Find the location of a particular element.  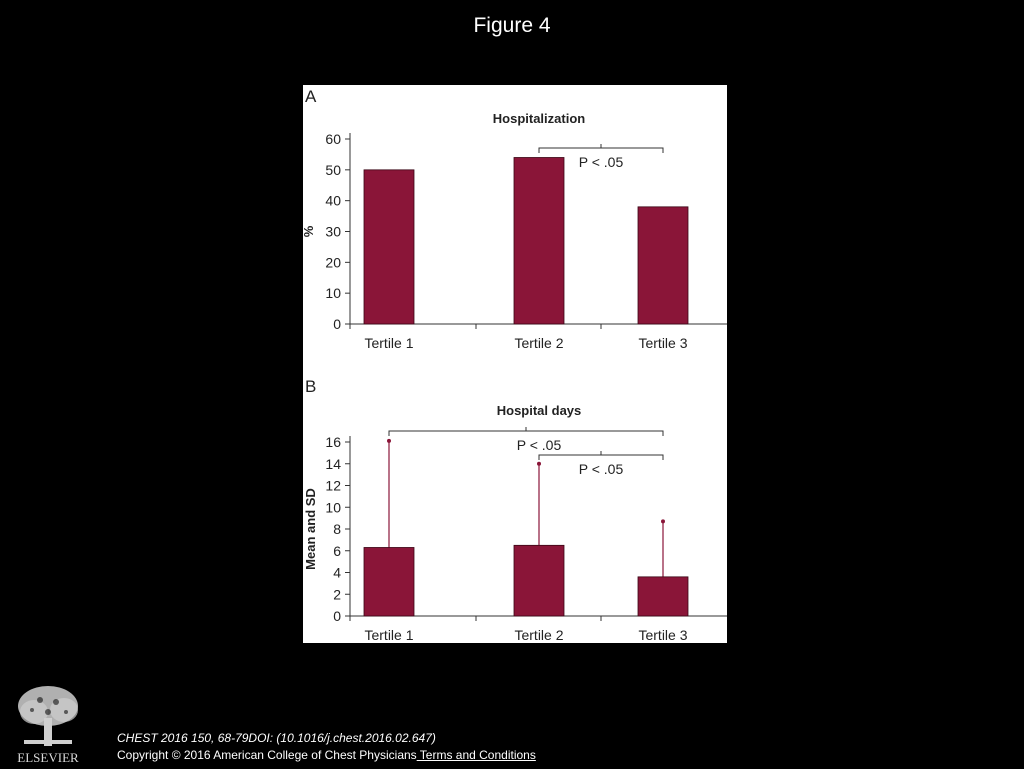

publisher-wordmark: ELSEVIER is located at coordinates (48, 757).